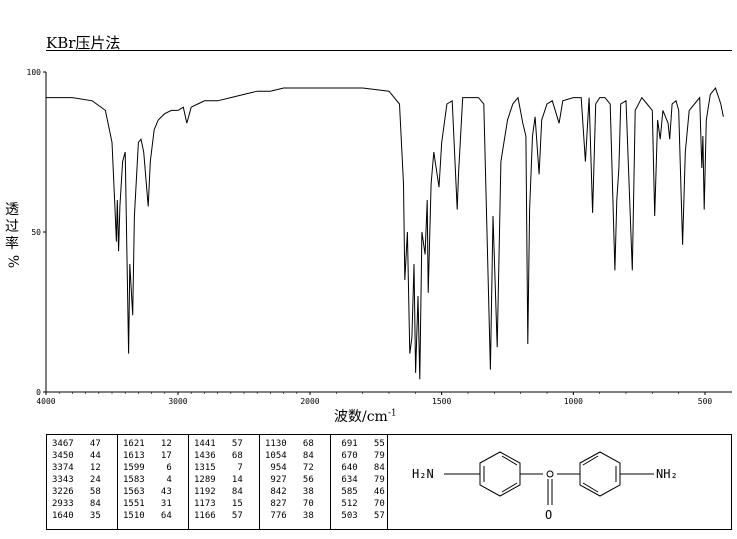 Image resolution: width=737 pixels, height=539 pixels. Describe the element at coordinates (76, 480) in the screenshot. I see `peak-row: 3343 24` at that location.